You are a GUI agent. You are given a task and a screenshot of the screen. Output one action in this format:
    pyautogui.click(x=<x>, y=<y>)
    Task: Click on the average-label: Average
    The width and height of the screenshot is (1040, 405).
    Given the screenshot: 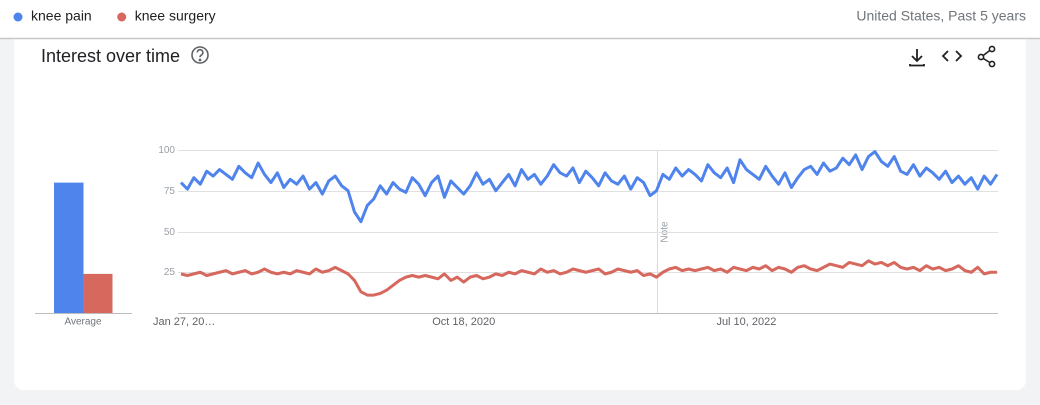 What is the action you would take?
    pyautogui.click(x=83, y=322)
    